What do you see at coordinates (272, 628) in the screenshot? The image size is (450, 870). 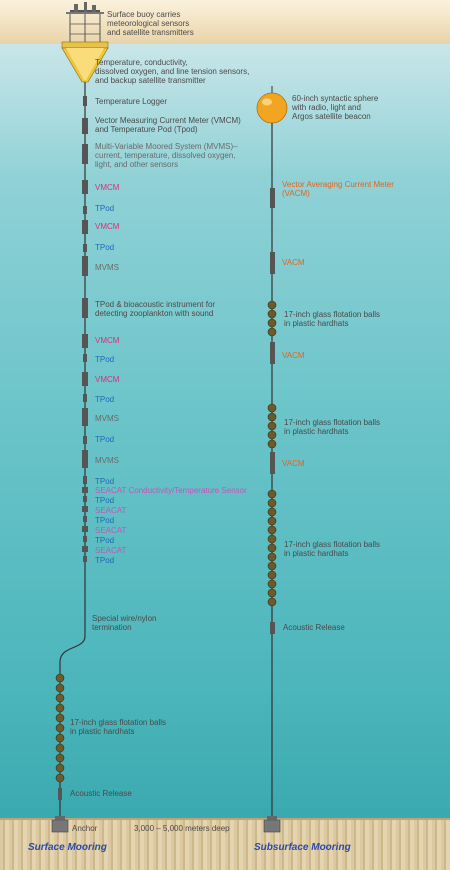 I see `subsurface-acoustic-release` at bounding box center [272, 628].